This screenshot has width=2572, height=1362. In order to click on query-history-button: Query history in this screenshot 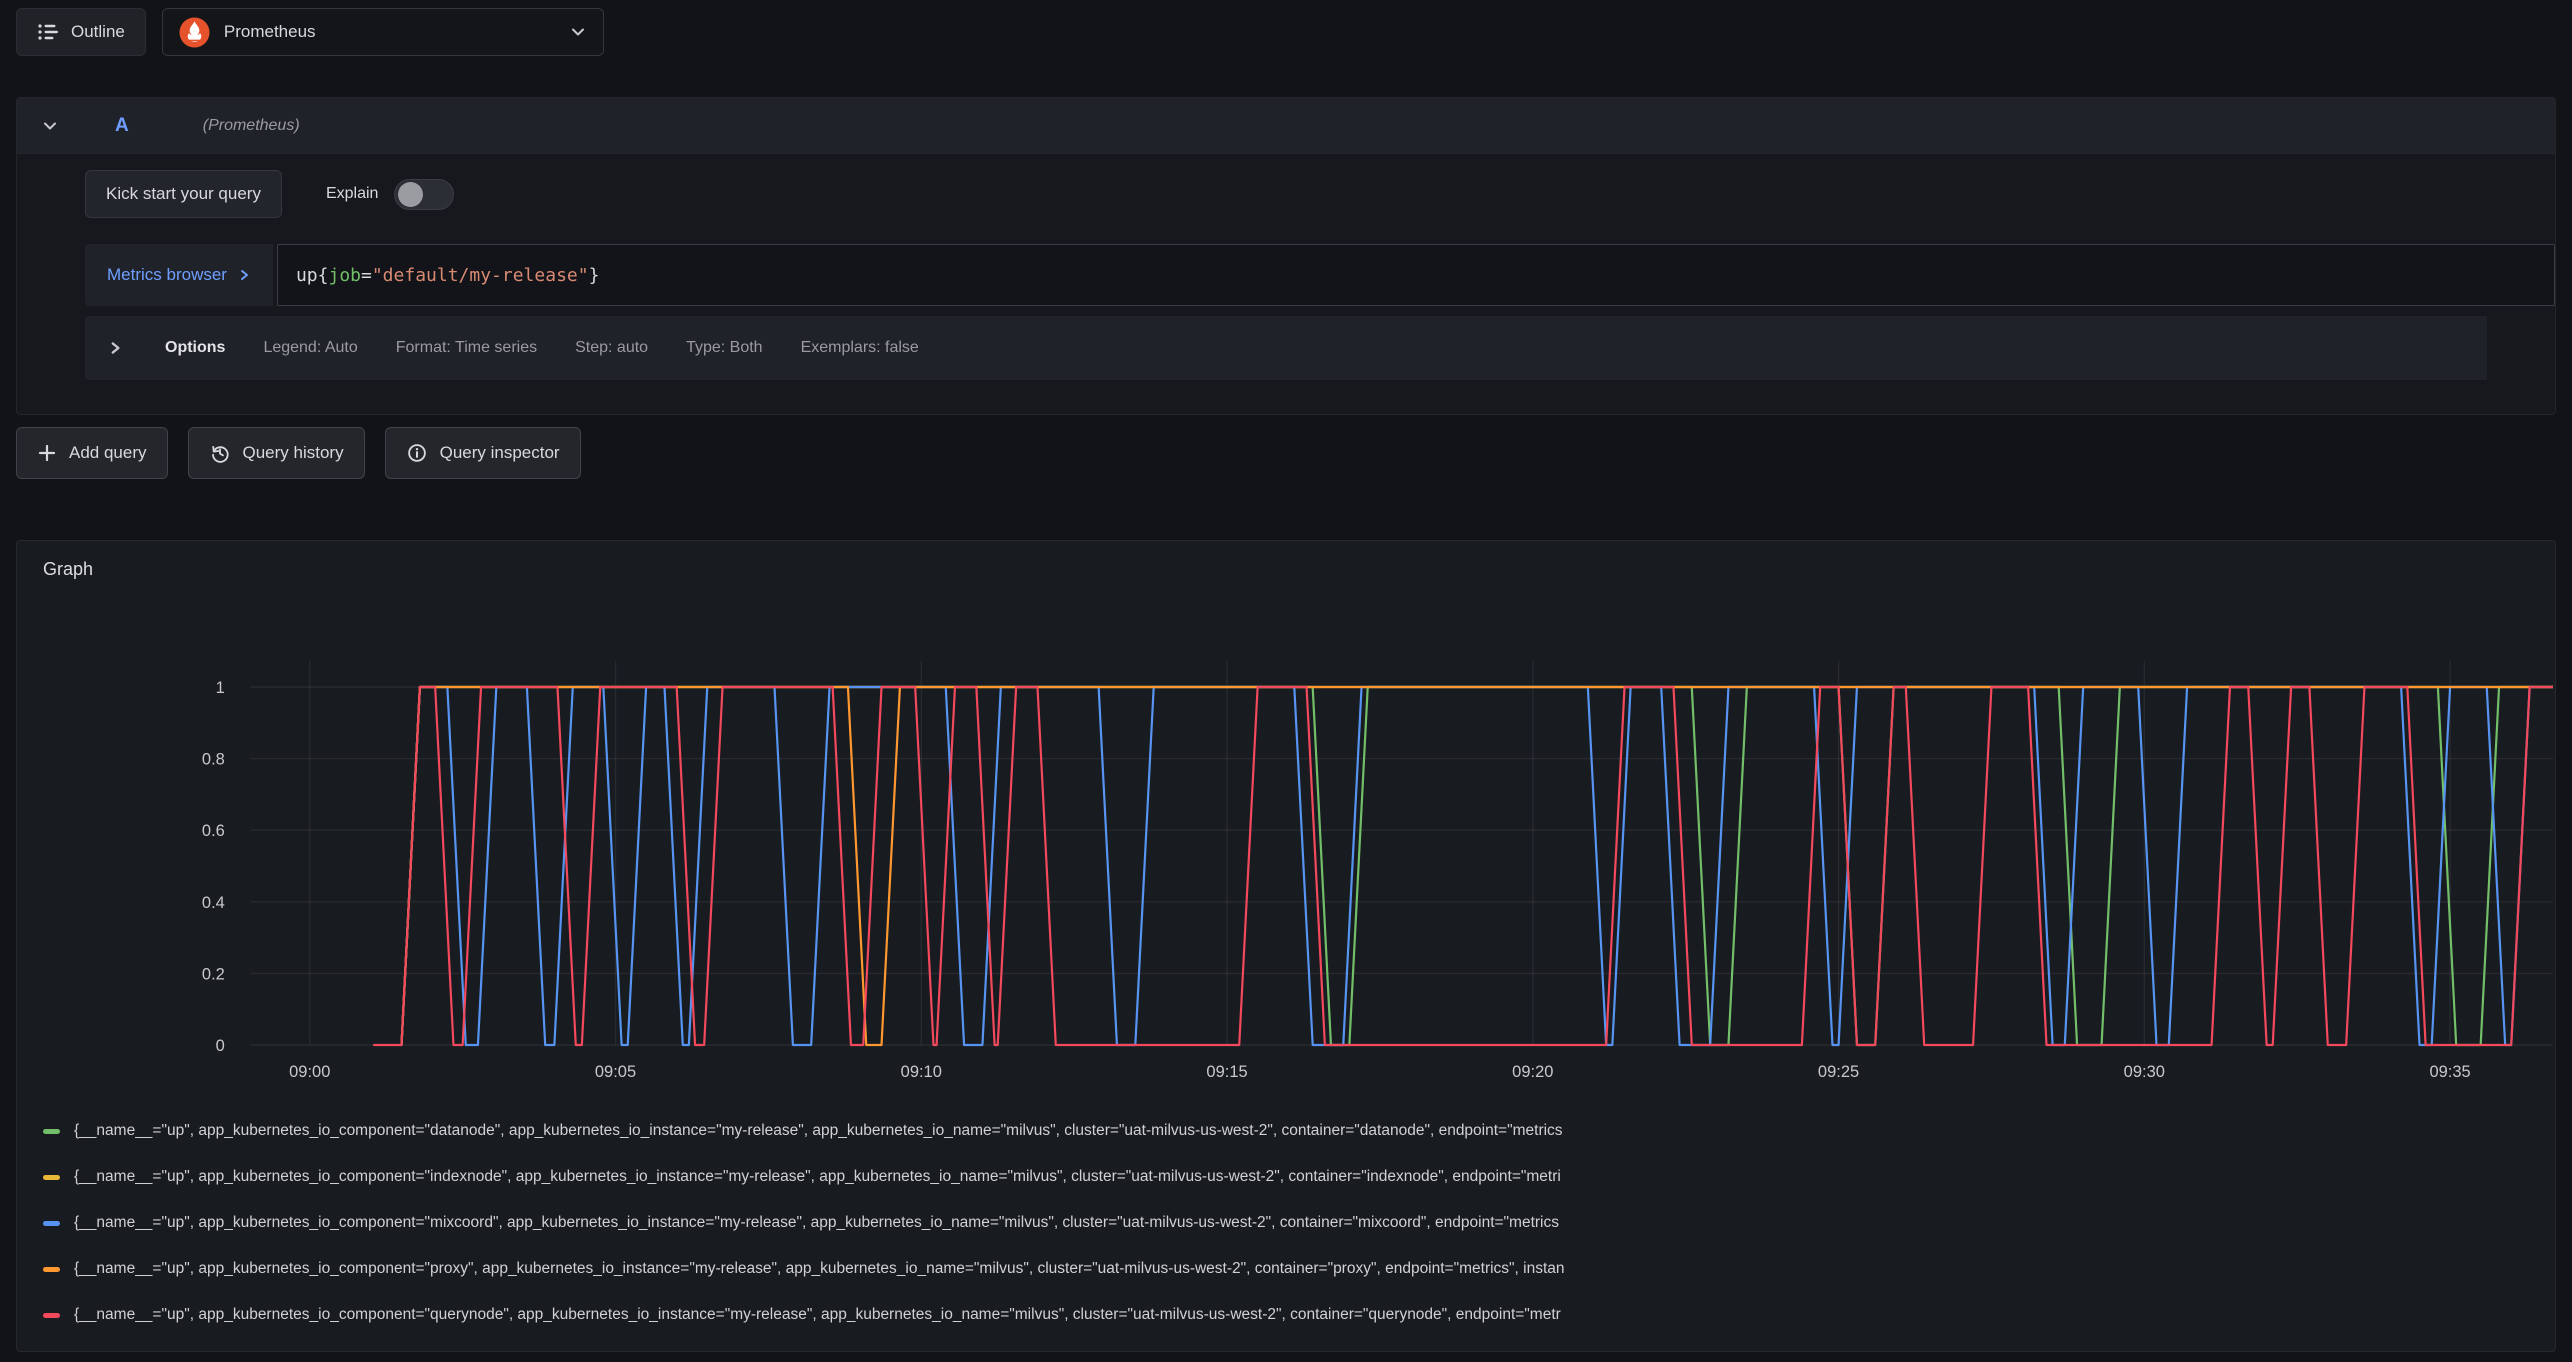, I will do `click(276, 453)`.